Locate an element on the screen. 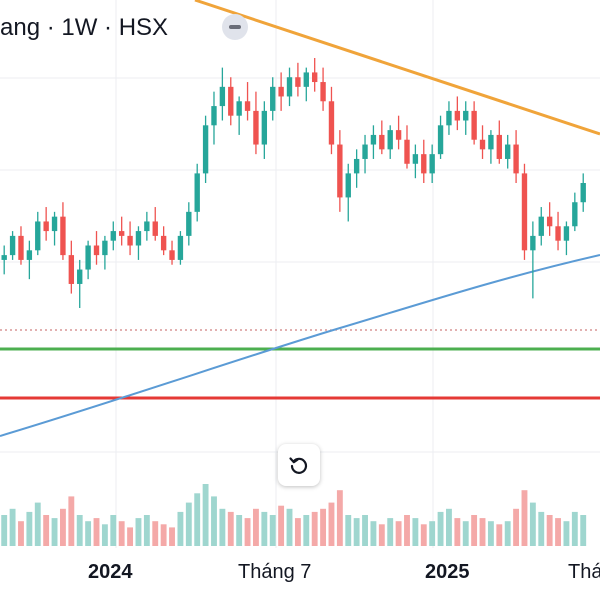 This screenshot has width=600, height=600. collapse-legend-button is located at coordinates (235, 27).